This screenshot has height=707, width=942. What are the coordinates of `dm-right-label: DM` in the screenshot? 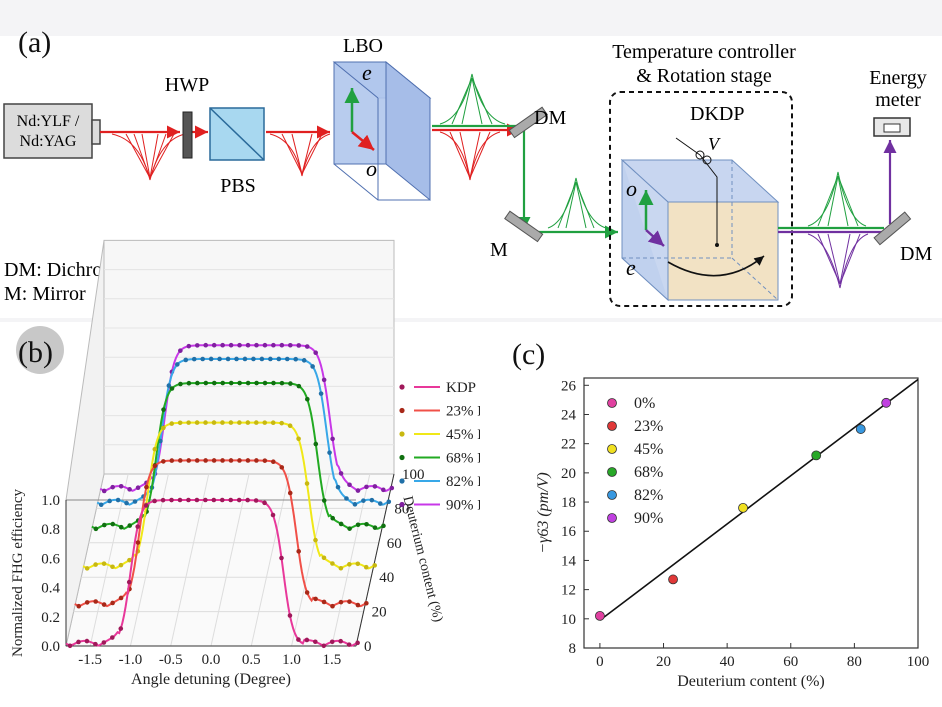 It's located at (916, 254).